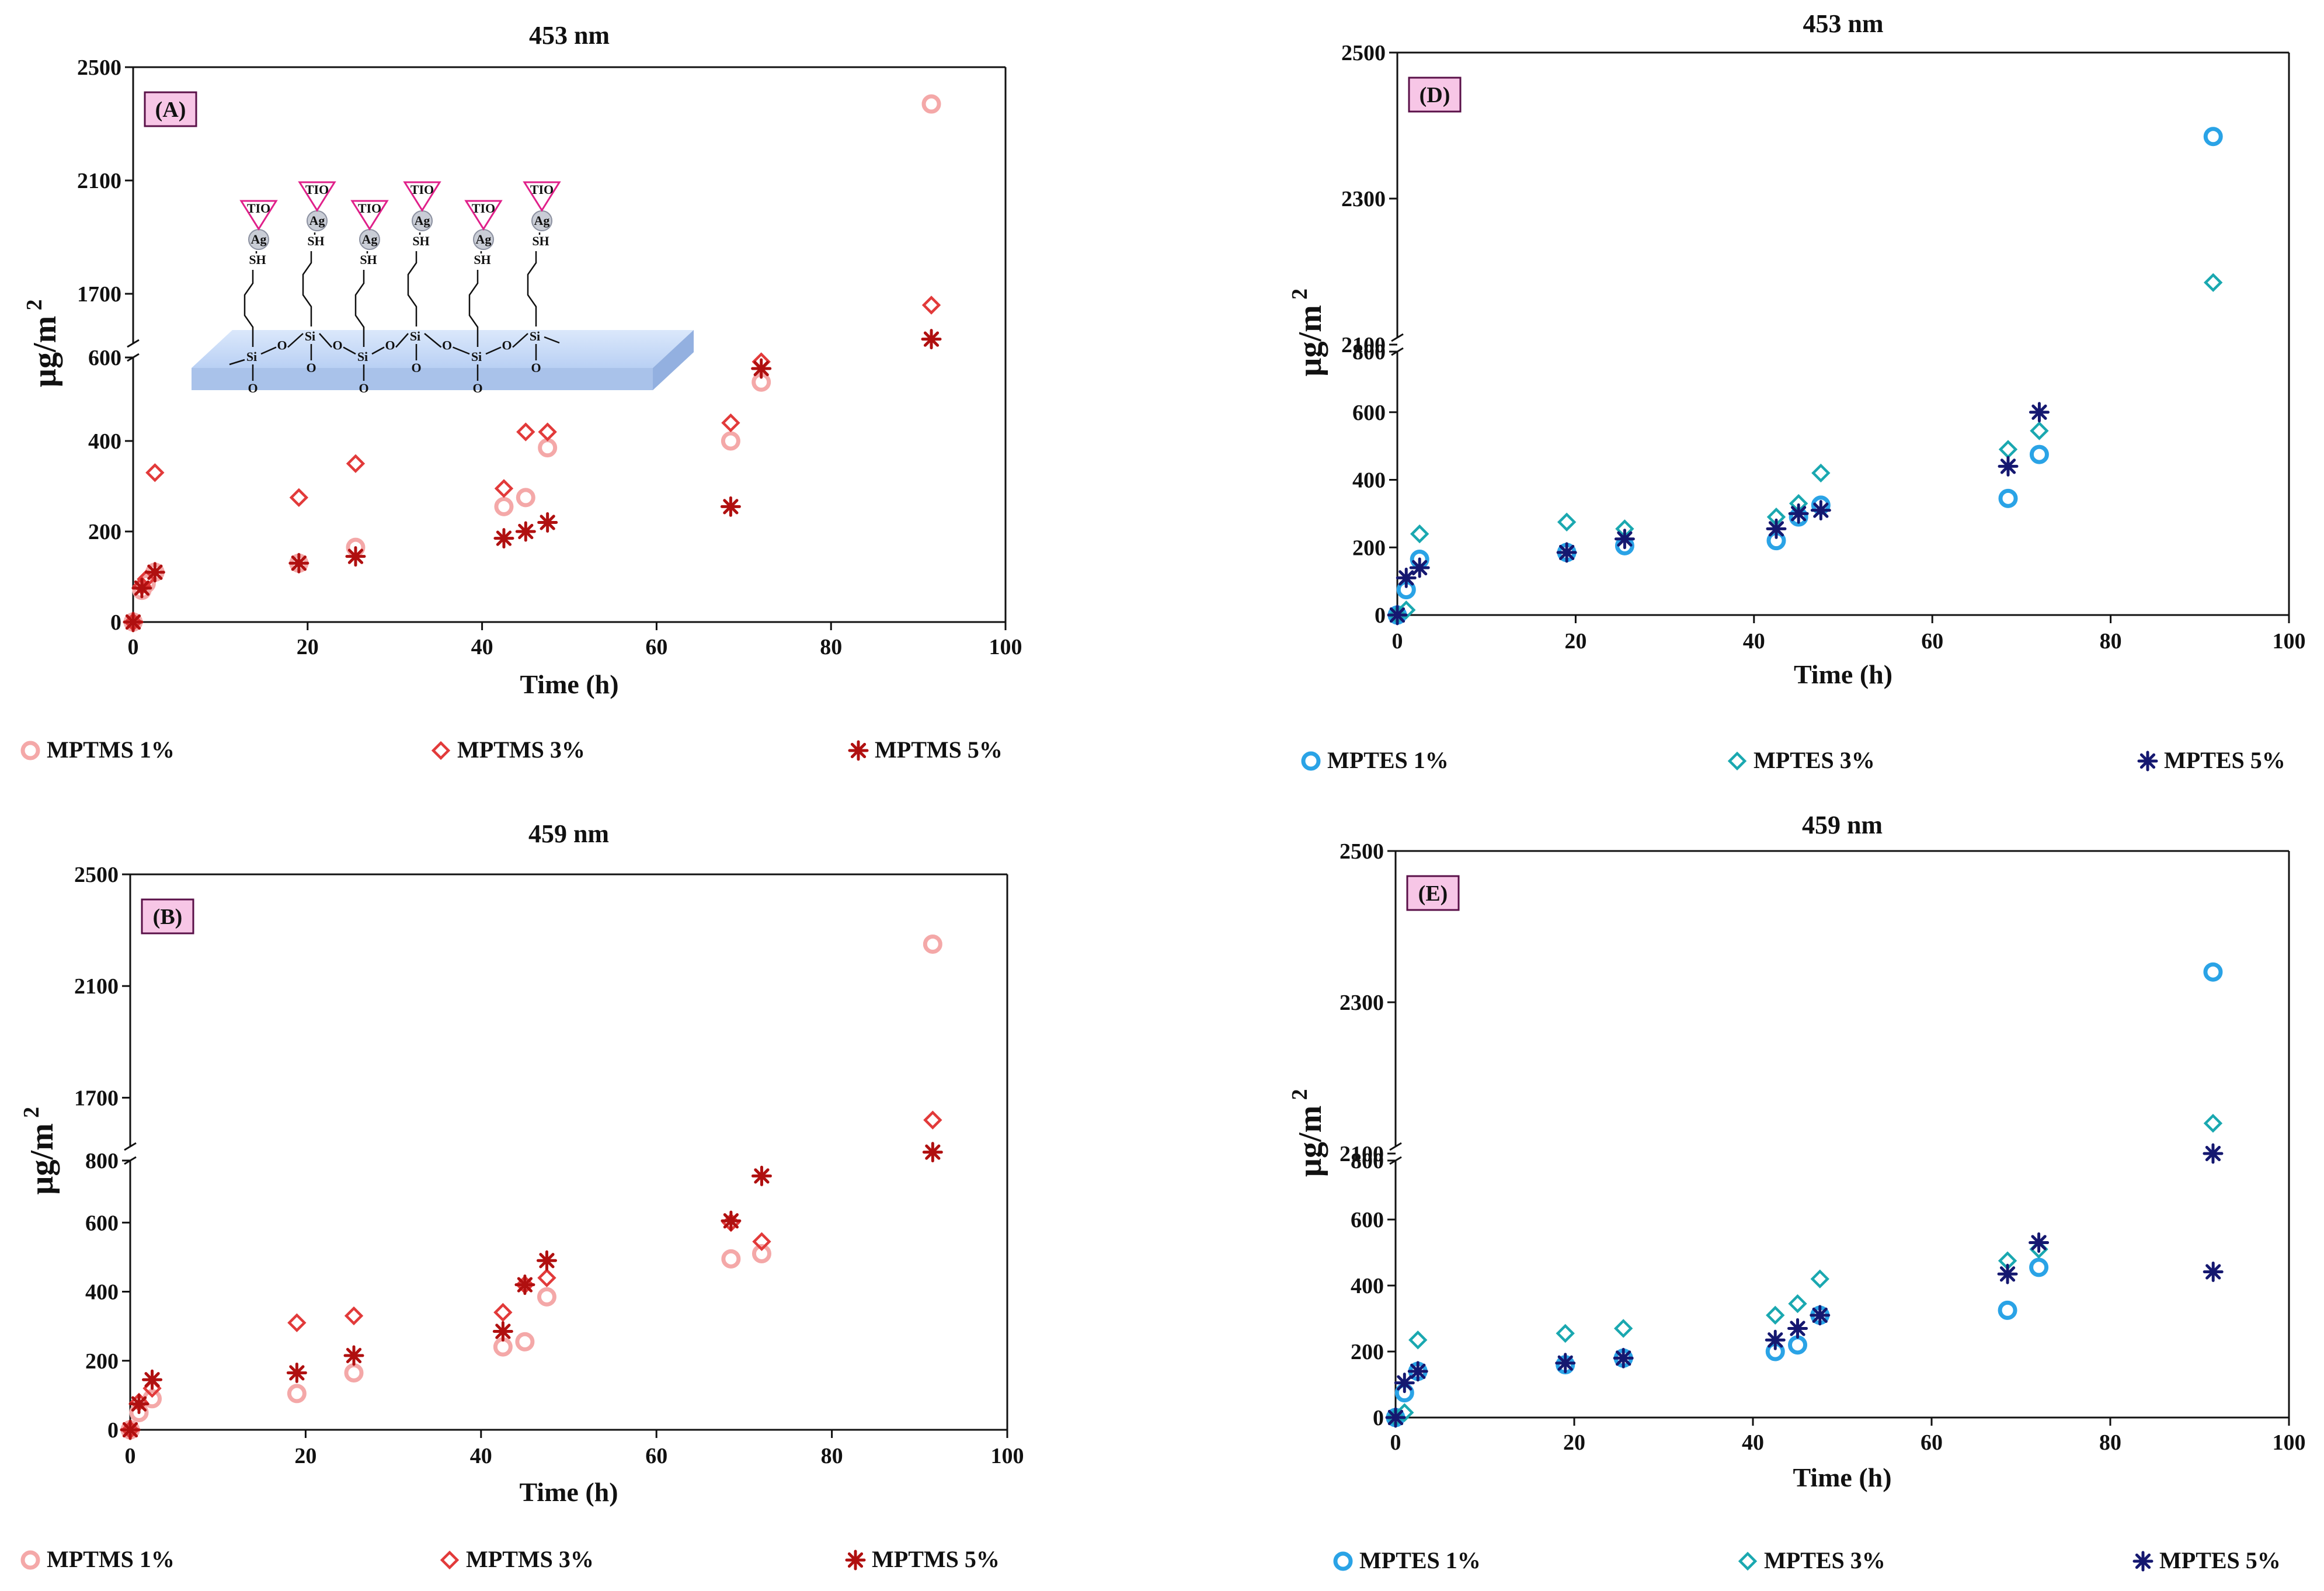  What do you see at coordinates (1433, 893) in the screenshot?
I see `panel-label-box` at bounding box center [1433, 893].